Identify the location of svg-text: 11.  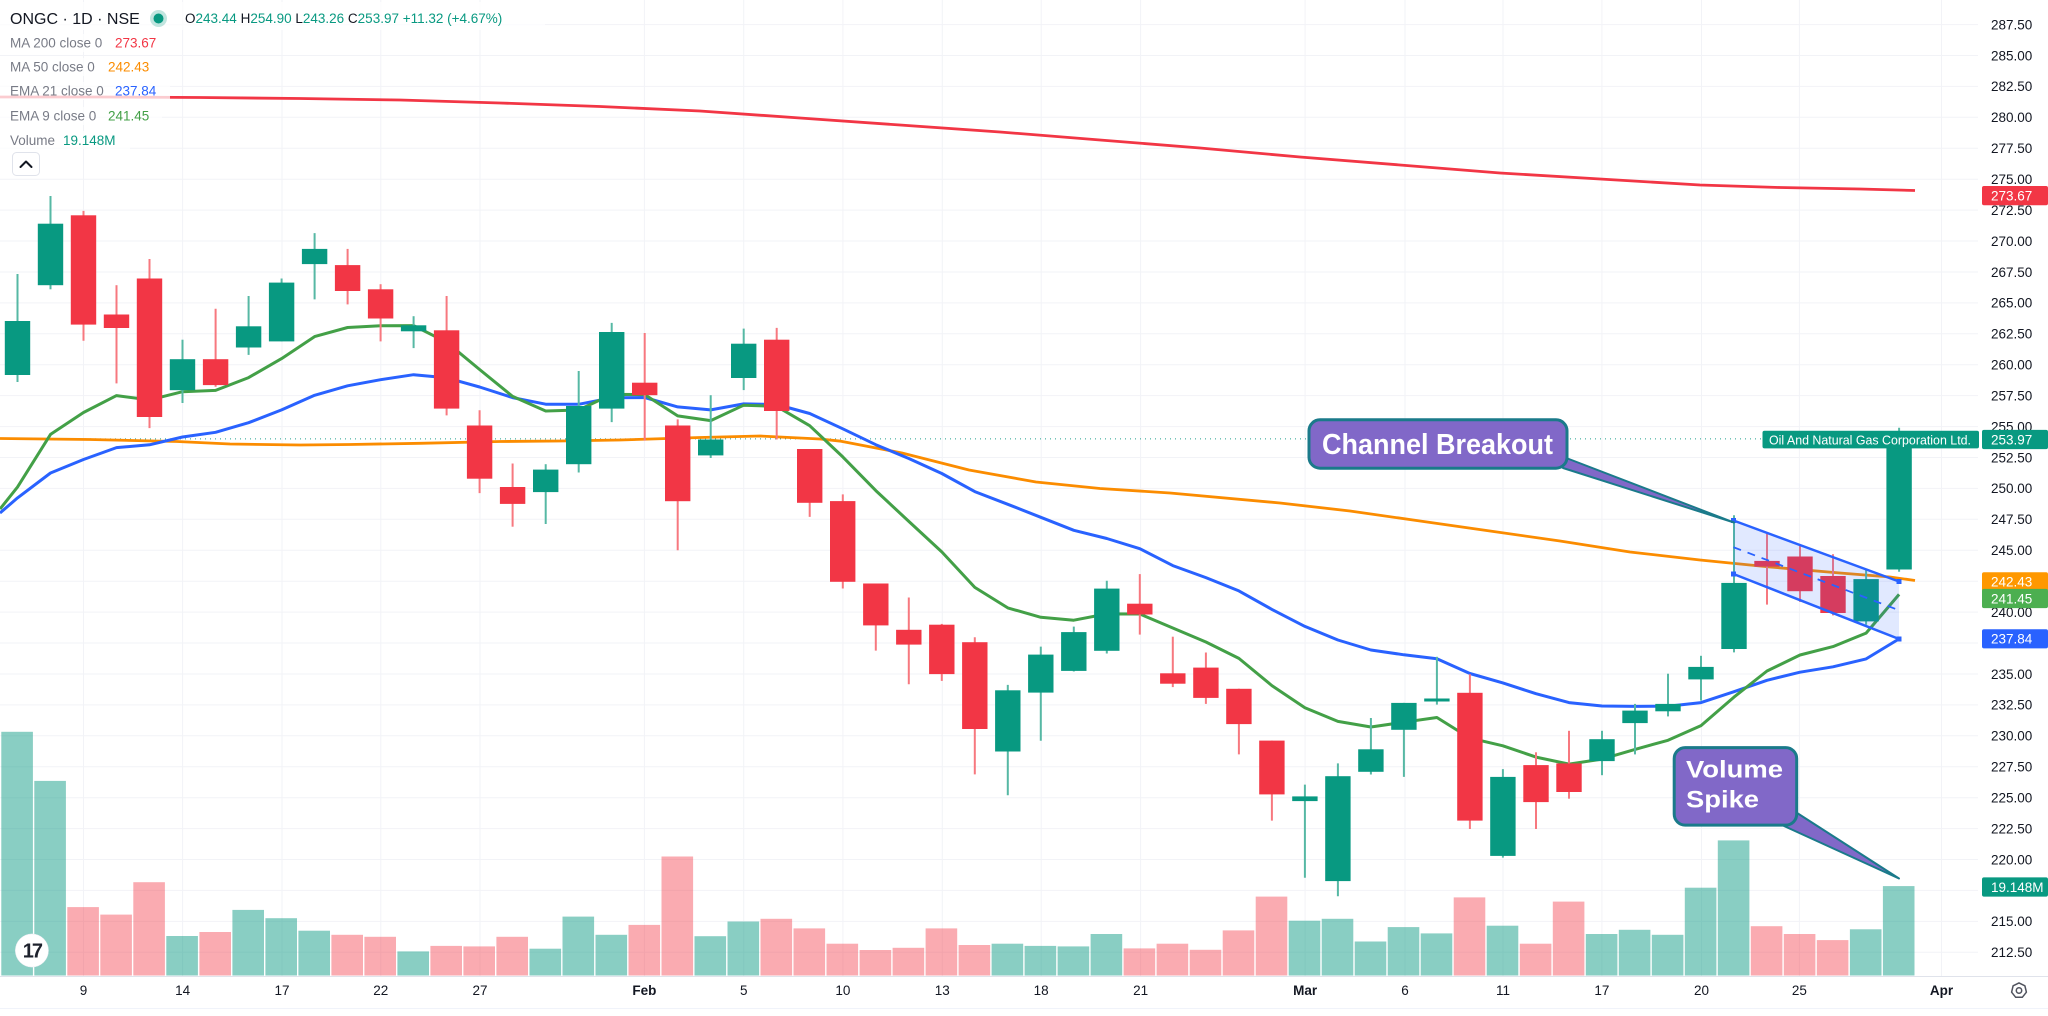
(1503, 990).